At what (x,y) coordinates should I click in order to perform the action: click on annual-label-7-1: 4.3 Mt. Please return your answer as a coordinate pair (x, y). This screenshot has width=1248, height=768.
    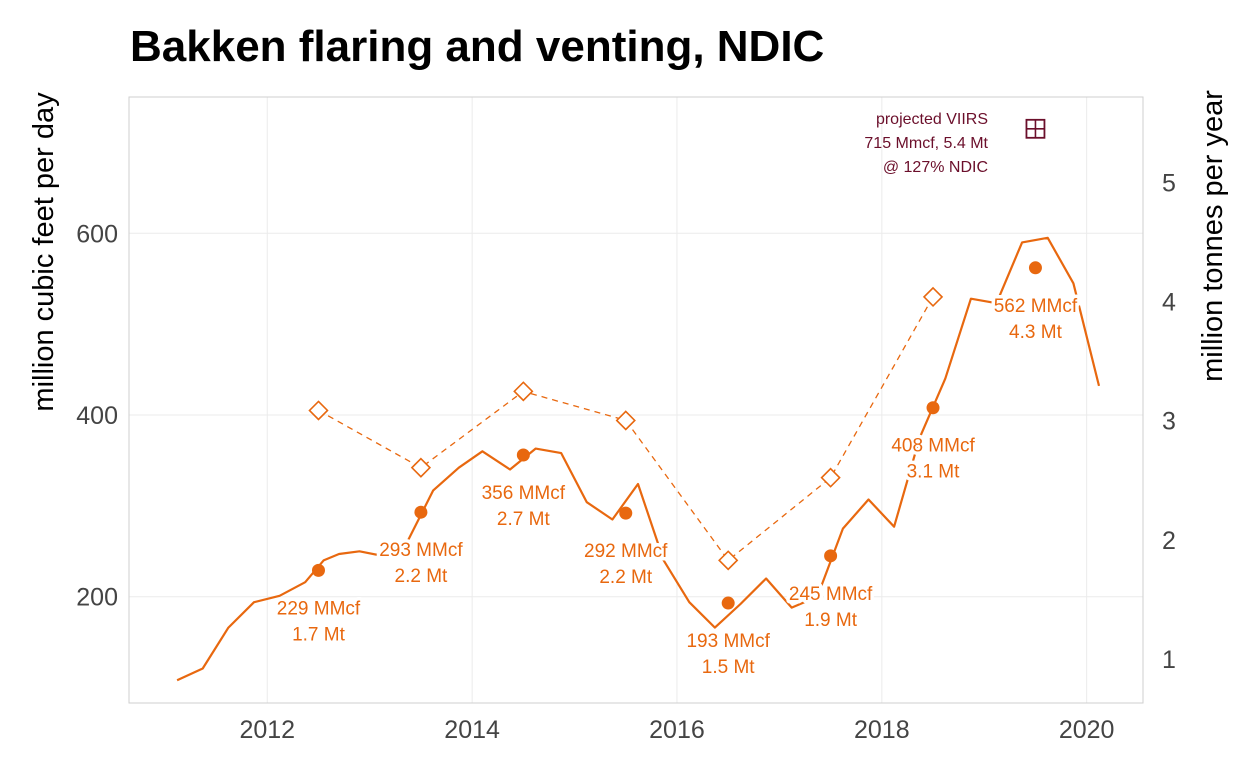
    Looking at the image, I should click on (1036, 332).